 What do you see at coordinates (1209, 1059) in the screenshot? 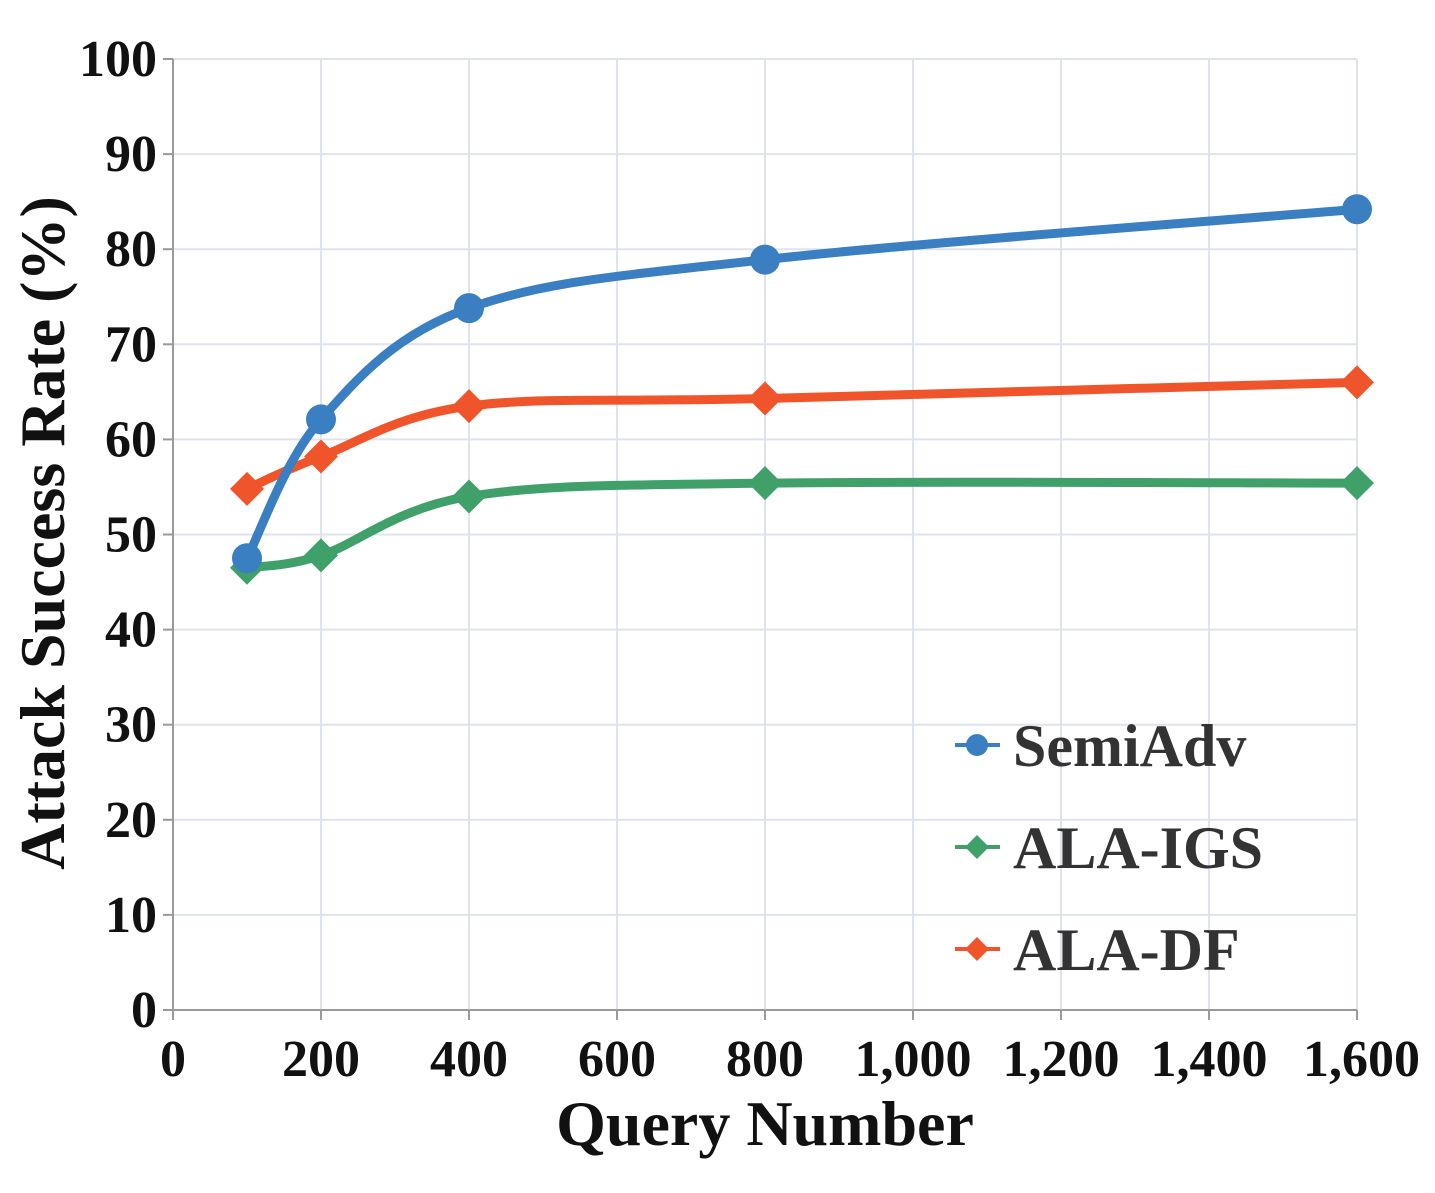
I see `x-tick-label: 1,400` at bounding box center [1209, 1059].